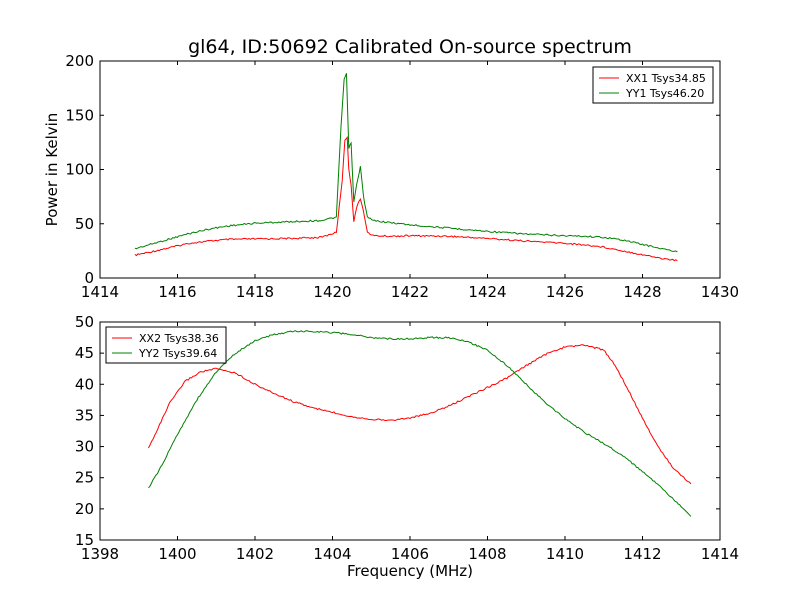  I want to click on y-tick-label: 35, so click(84, 415).